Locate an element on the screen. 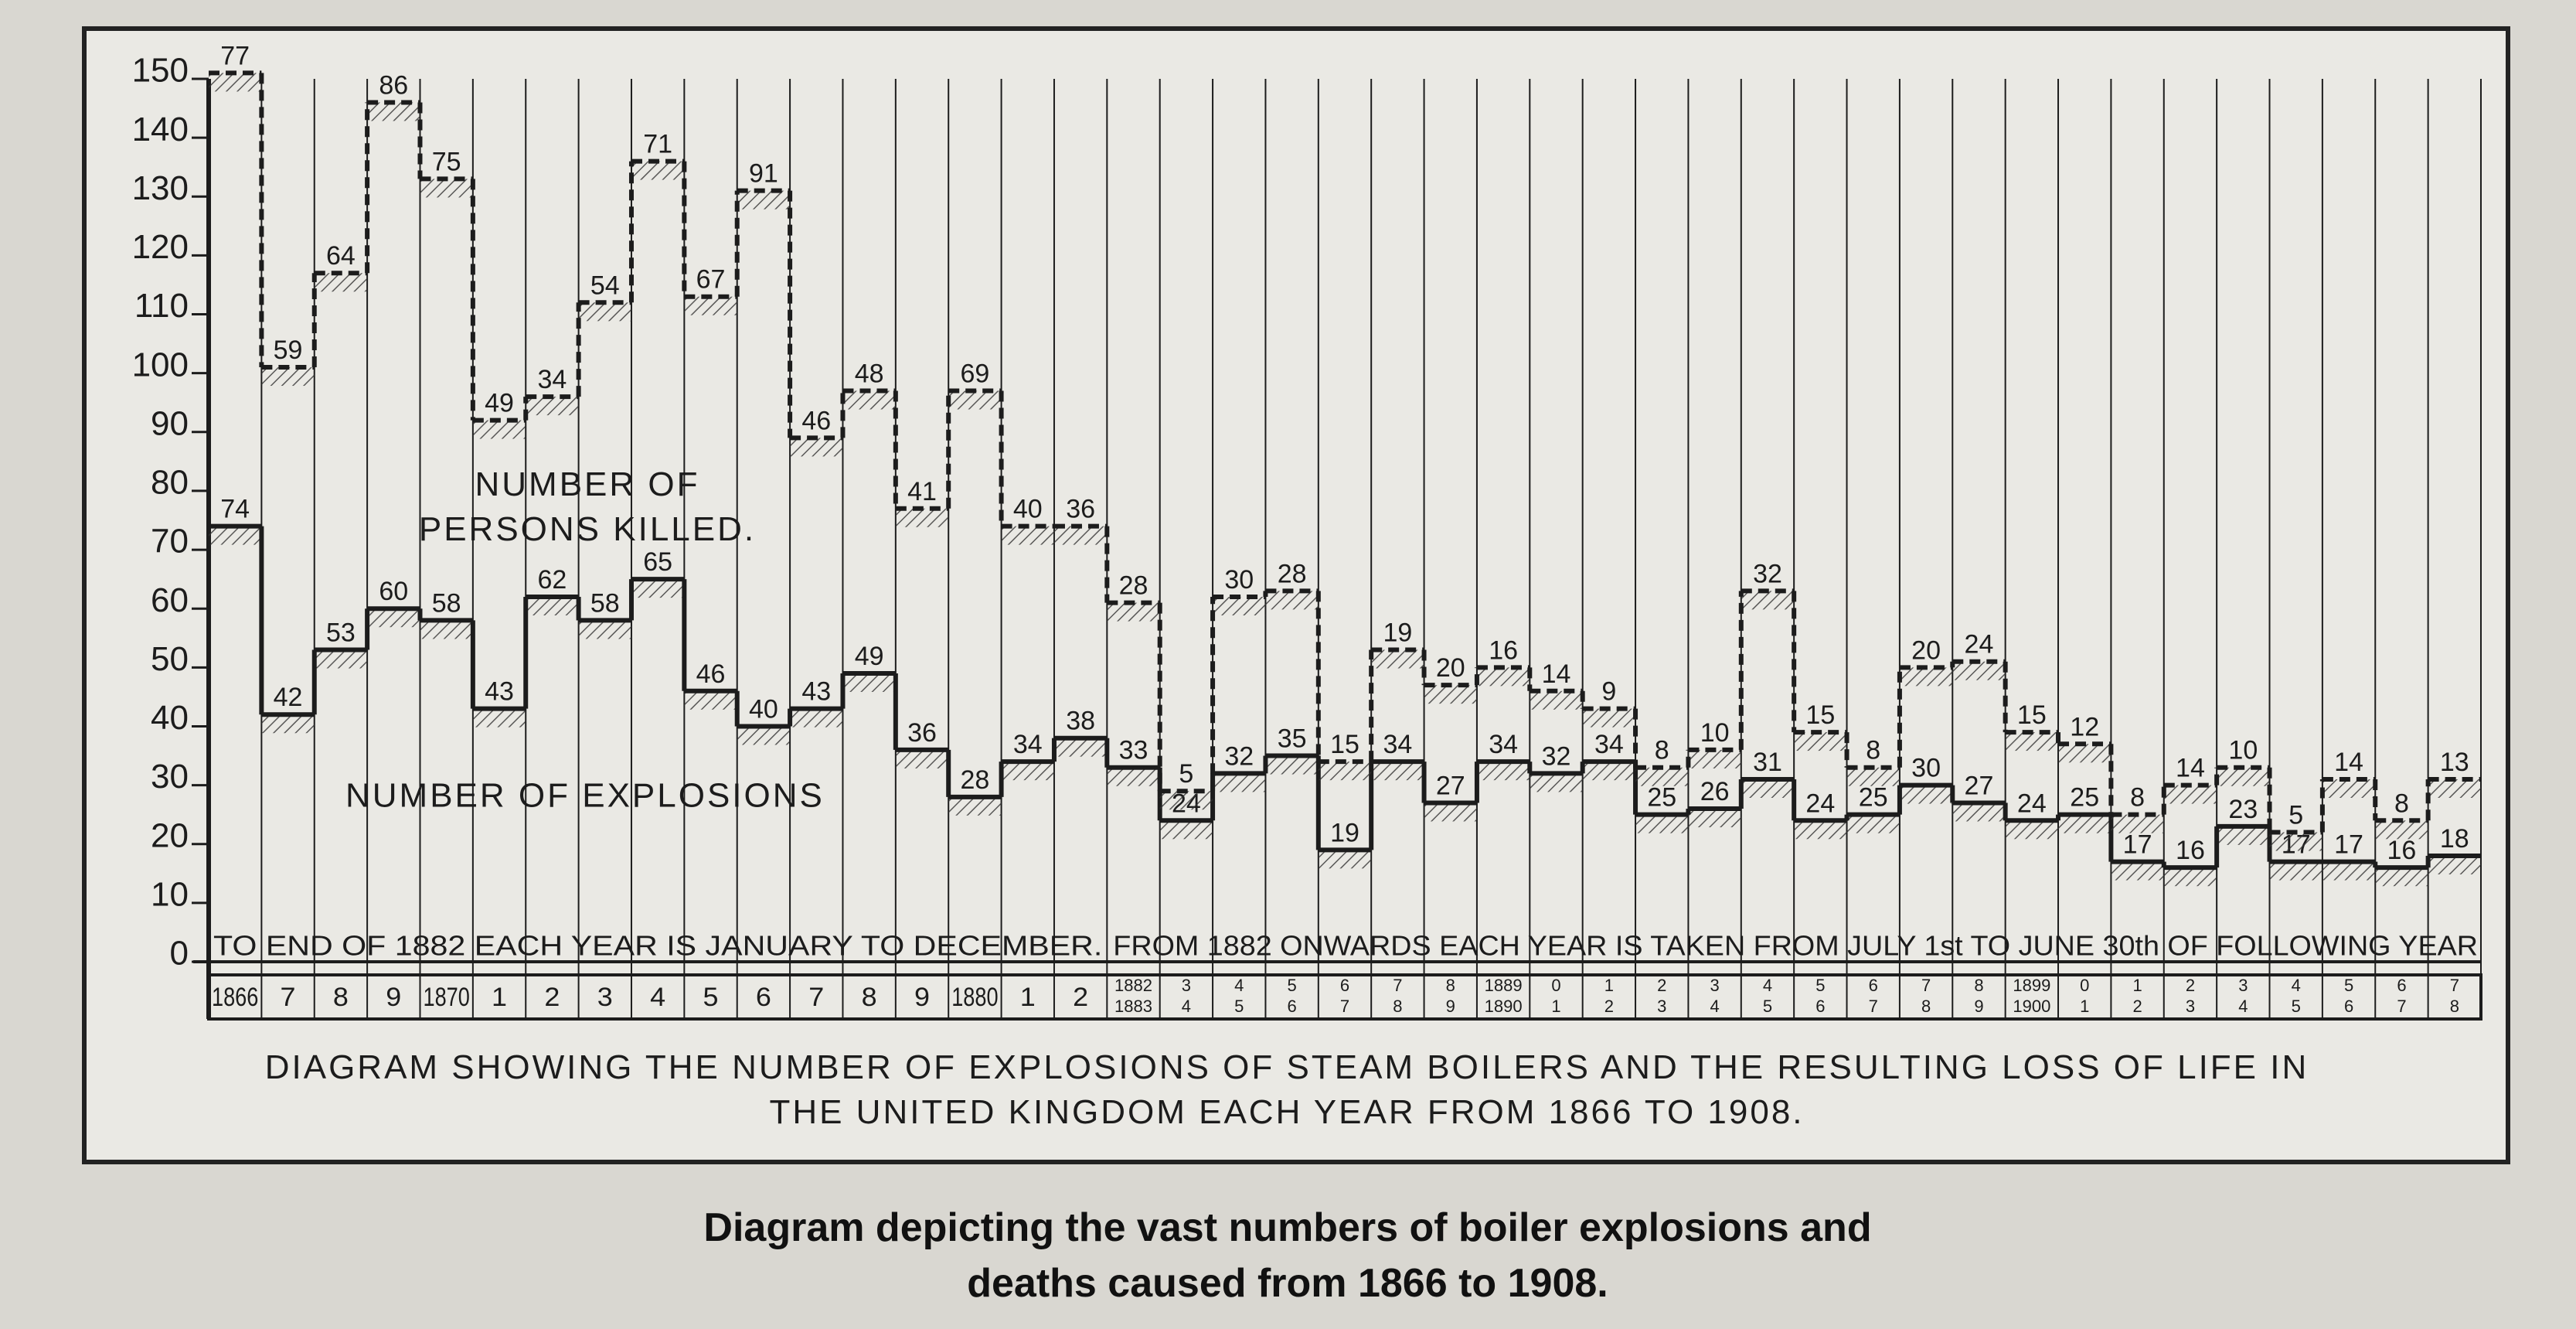  x-tick-label: 1889 1890 is located at coordinates (1504, 996).